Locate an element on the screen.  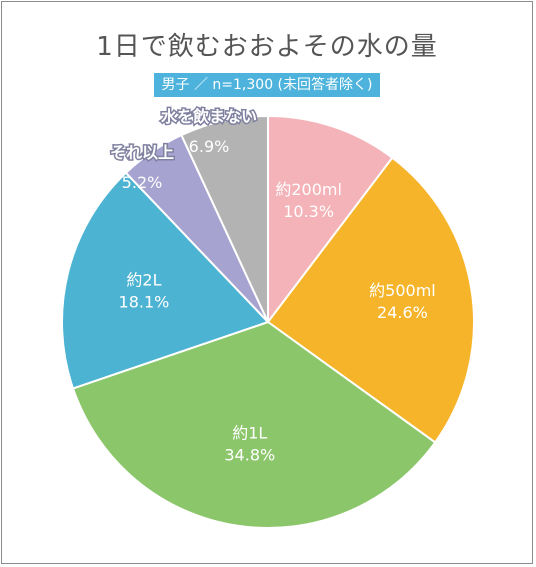
chart-subtitle: 男子 ／ n=1,300 (未回答者除く) is located at coordinates (267, 85).